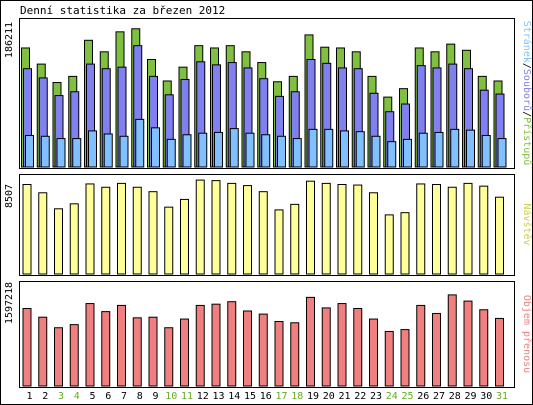 This screenshot has width=533, height=405. I want to click on x-tick-day-22: 22, so click(360, 396).